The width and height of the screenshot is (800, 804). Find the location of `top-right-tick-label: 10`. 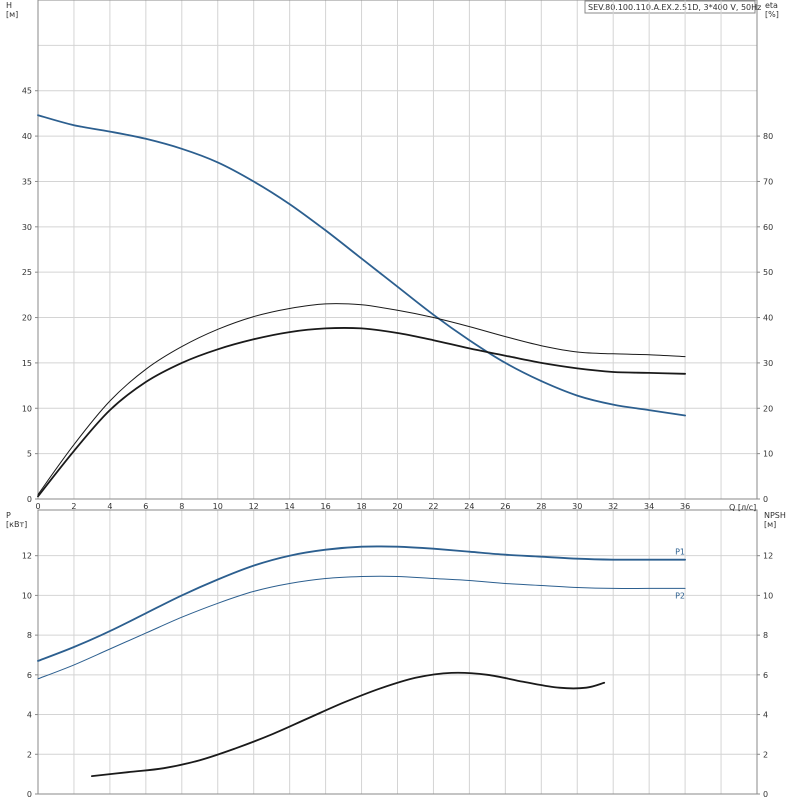

top-right-tick-label: 10 is located at coordinates (768, 454).